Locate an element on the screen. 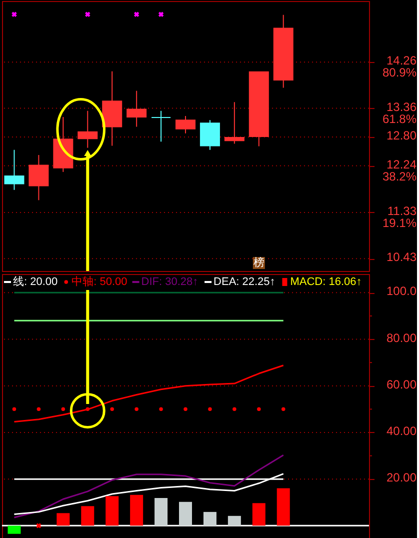 This screenshot has height=538, width=419. y-tick-label: 12.80 is located at coordinates (401, 135).